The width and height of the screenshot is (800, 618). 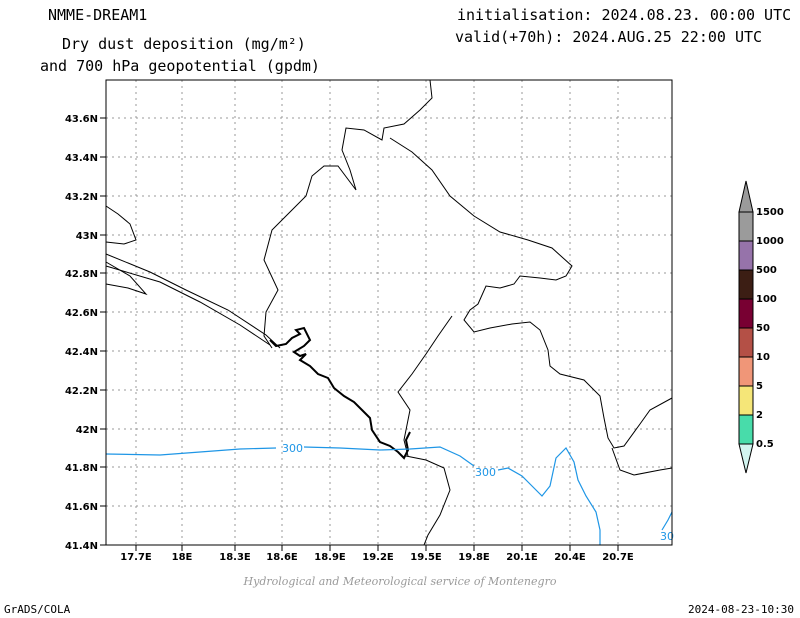 I want to click on lon-label: 20.7E, so click(x=618, y=557).